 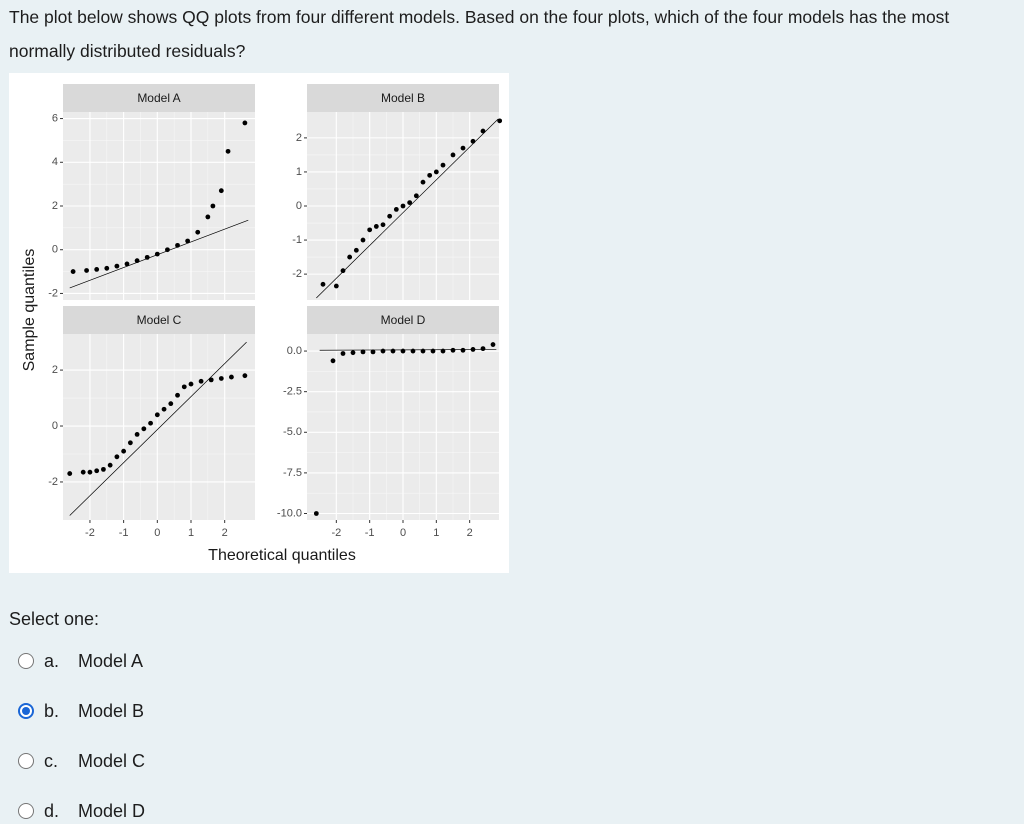 What do you see at coordinates (112, 760) in the screenshot?
I see `option-label: Model C` at bounding box center [112, 760].